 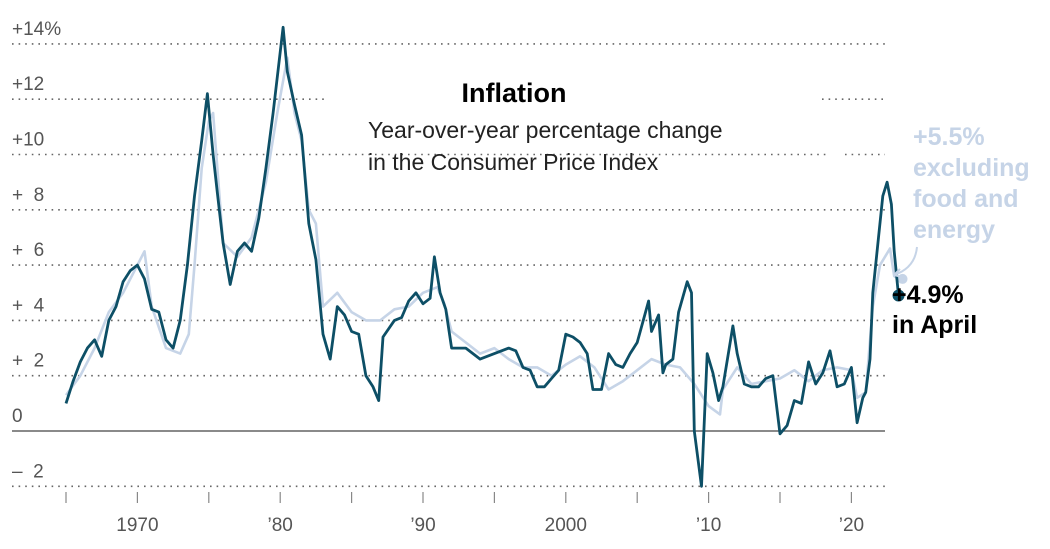 What do you see at coordinates (905, 262) in the screenshot?
I see `annotation-arrow-icon` at bounding box center [905, 262].